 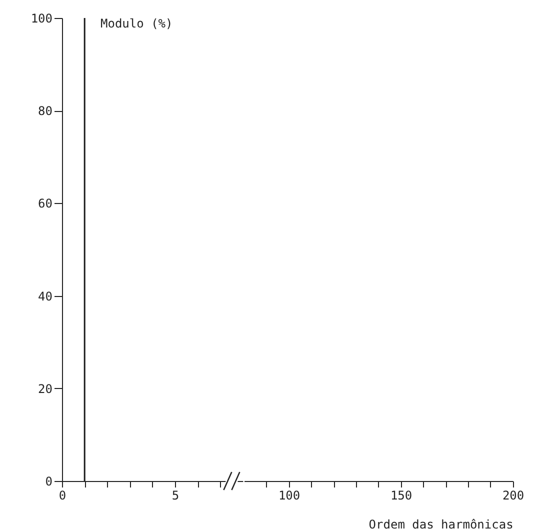 I want to click on x-axis-title: Ordem das harmônicas, so click(x=441, y=525).